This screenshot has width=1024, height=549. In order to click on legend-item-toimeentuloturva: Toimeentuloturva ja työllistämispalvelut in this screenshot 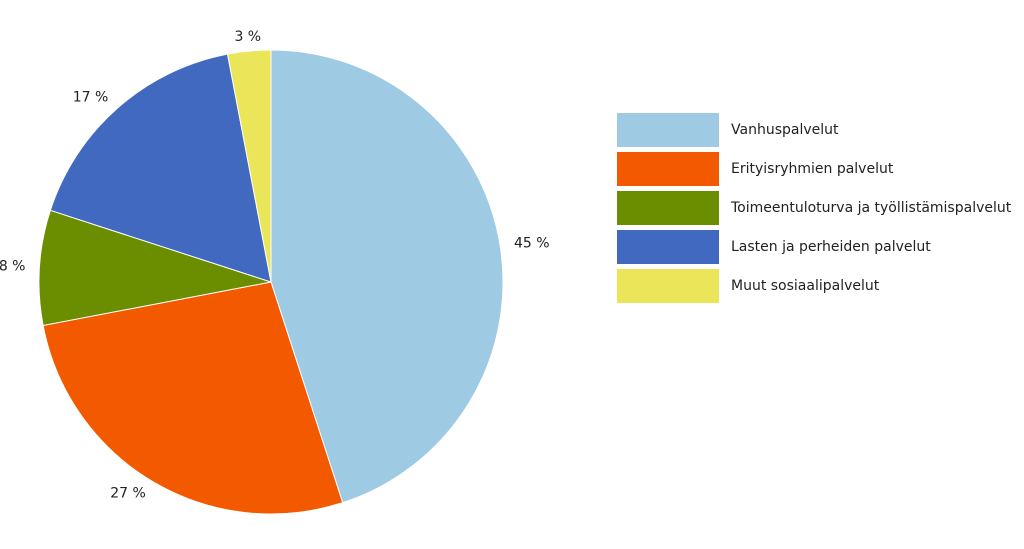, I will do `click(814, 207)`.